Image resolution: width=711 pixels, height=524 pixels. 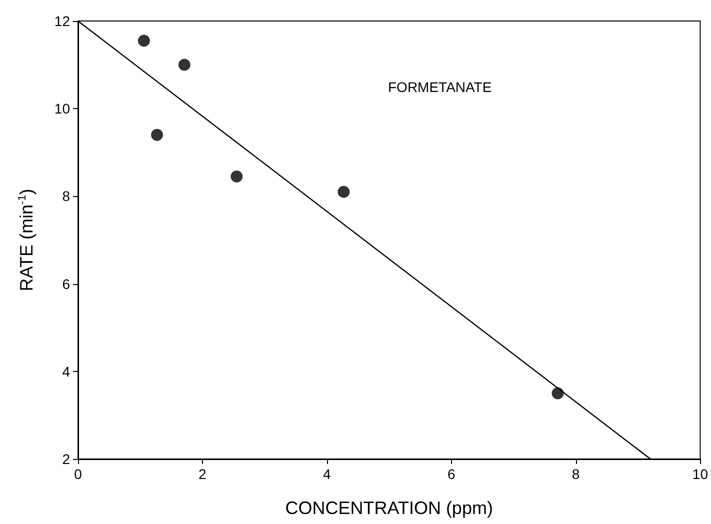 I want to click on y-axis-title: RATE (min-1), so click(x=26, y=240).